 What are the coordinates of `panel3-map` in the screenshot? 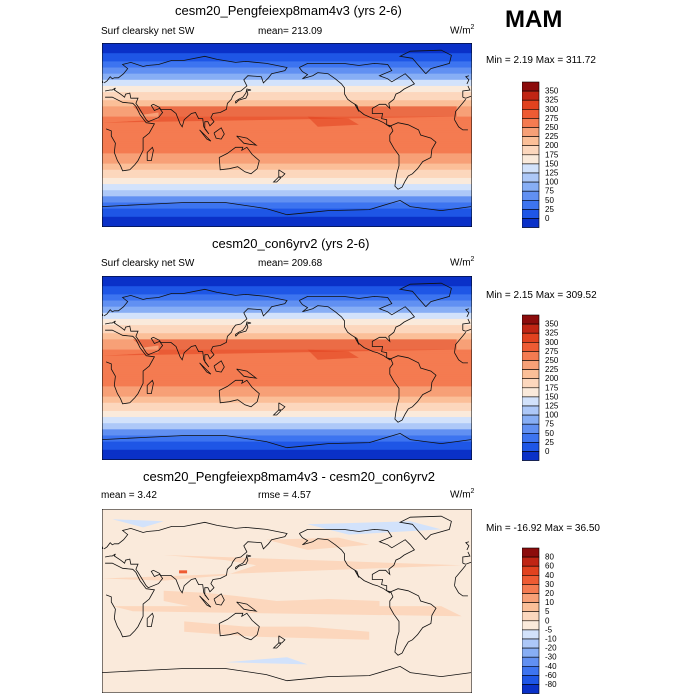 It's located at (287, 601).